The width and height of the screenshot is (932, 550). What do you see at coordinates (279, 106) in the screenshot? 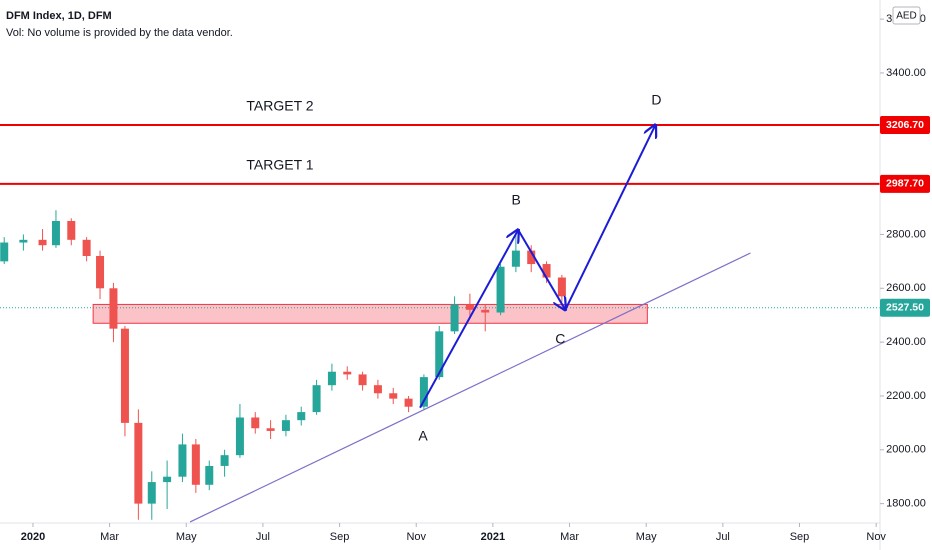
I see `target-name: TARGET 2` at bounding box center [279, 106].